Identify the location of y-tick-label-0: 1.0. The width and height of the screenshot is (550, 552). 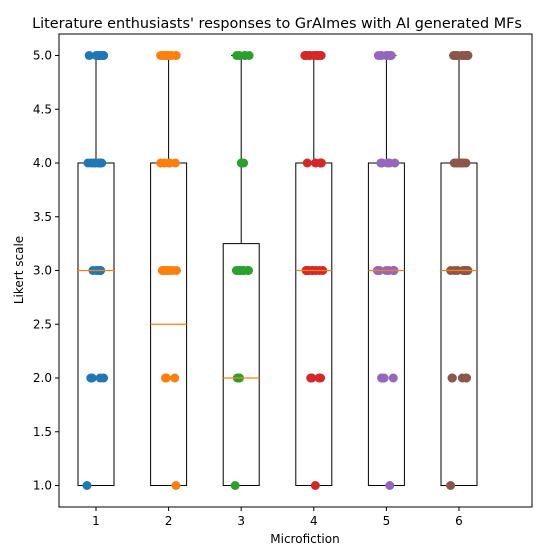
(42, 486).